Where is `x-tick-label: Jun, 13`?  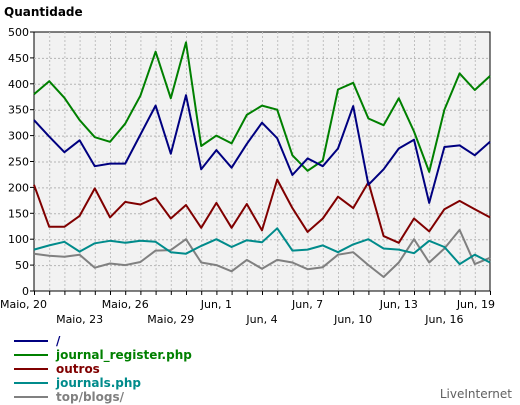 x-tick-label: Jun, 13 is located at coordinates (398, 304).